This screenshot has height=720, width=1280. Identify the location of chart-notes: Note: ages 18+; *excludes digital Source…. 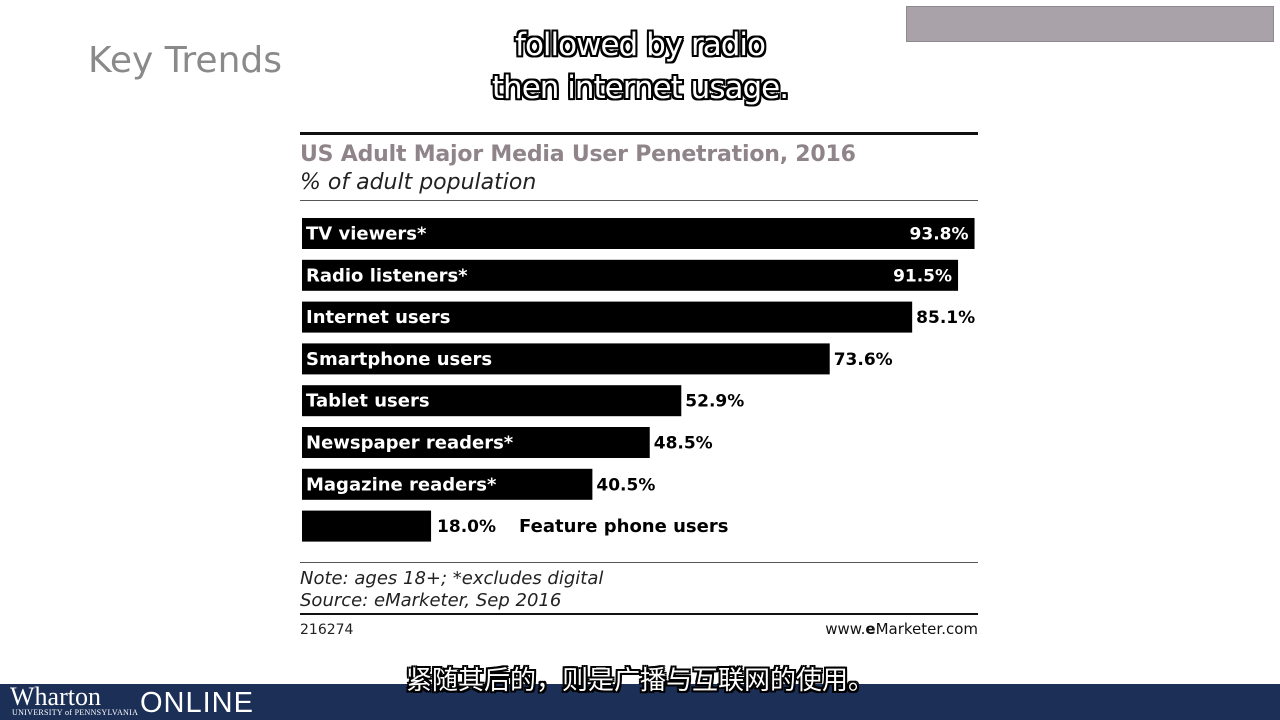
(451, 590).